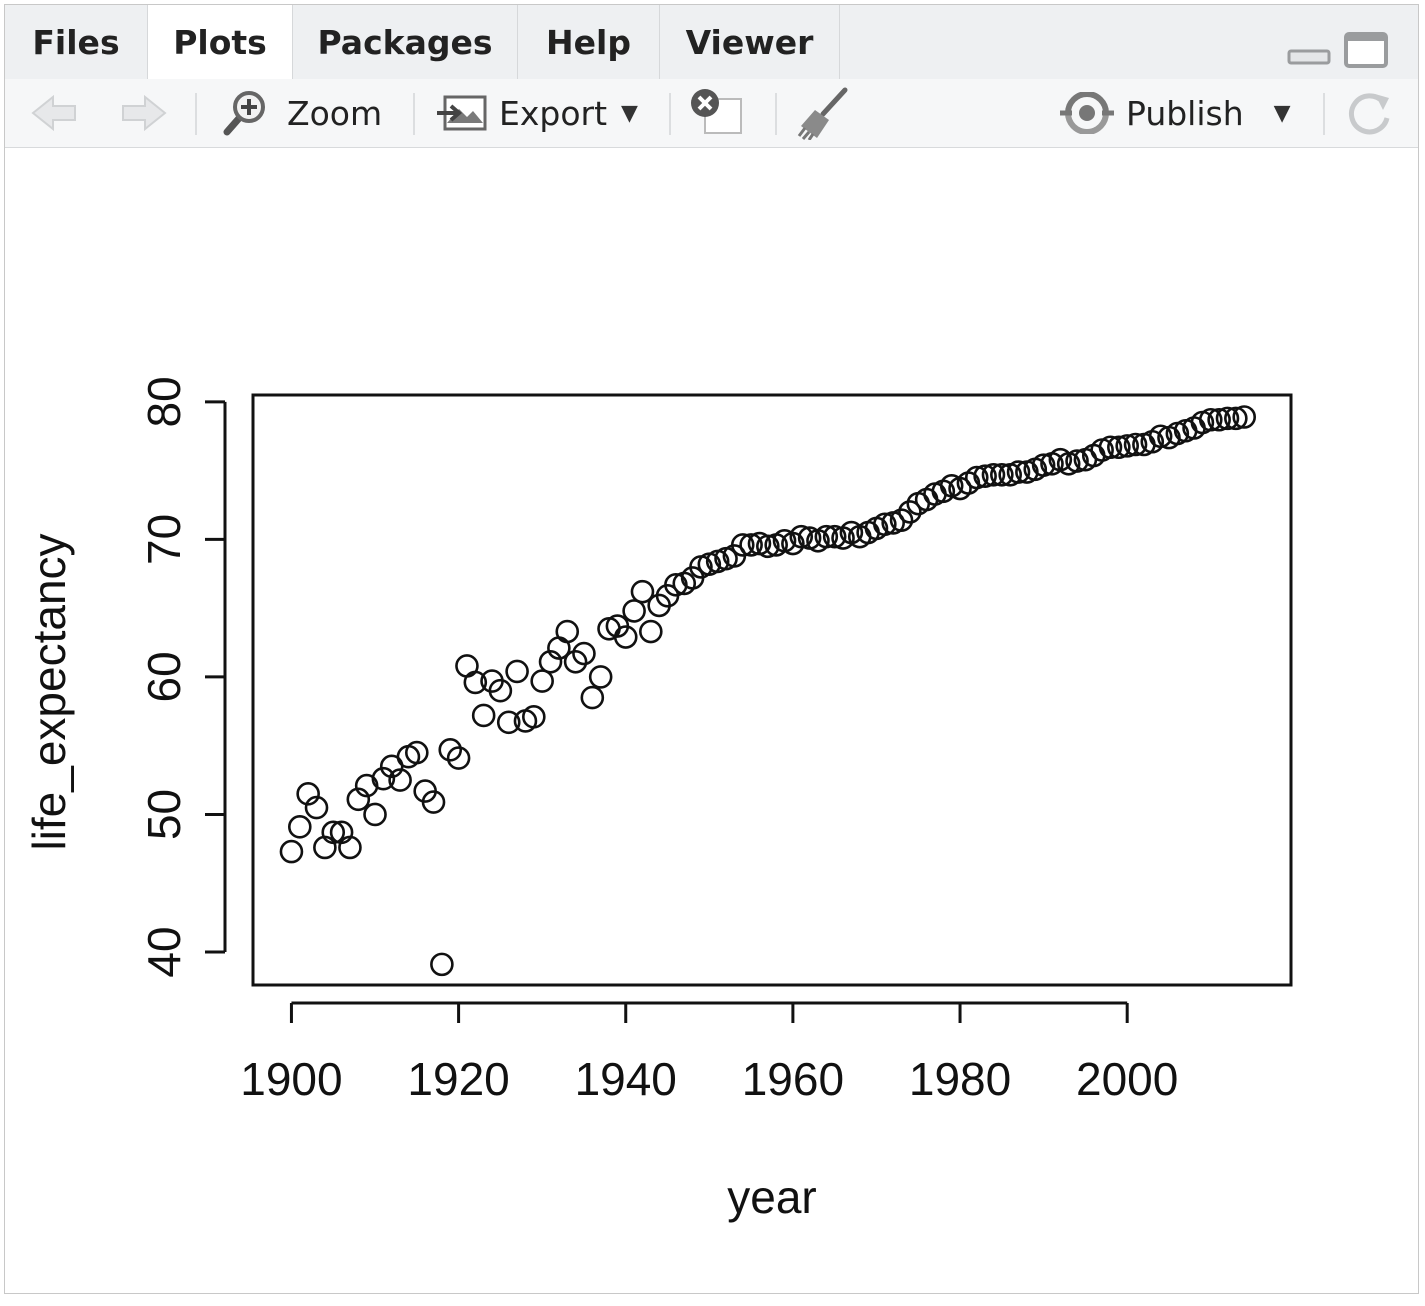 The width and height of the screenshot is (1425, 1306). What do you see at coordinates (1310, 51) in the screenshot?
I see `minimize-icon` at bounding box center [1310, 51].